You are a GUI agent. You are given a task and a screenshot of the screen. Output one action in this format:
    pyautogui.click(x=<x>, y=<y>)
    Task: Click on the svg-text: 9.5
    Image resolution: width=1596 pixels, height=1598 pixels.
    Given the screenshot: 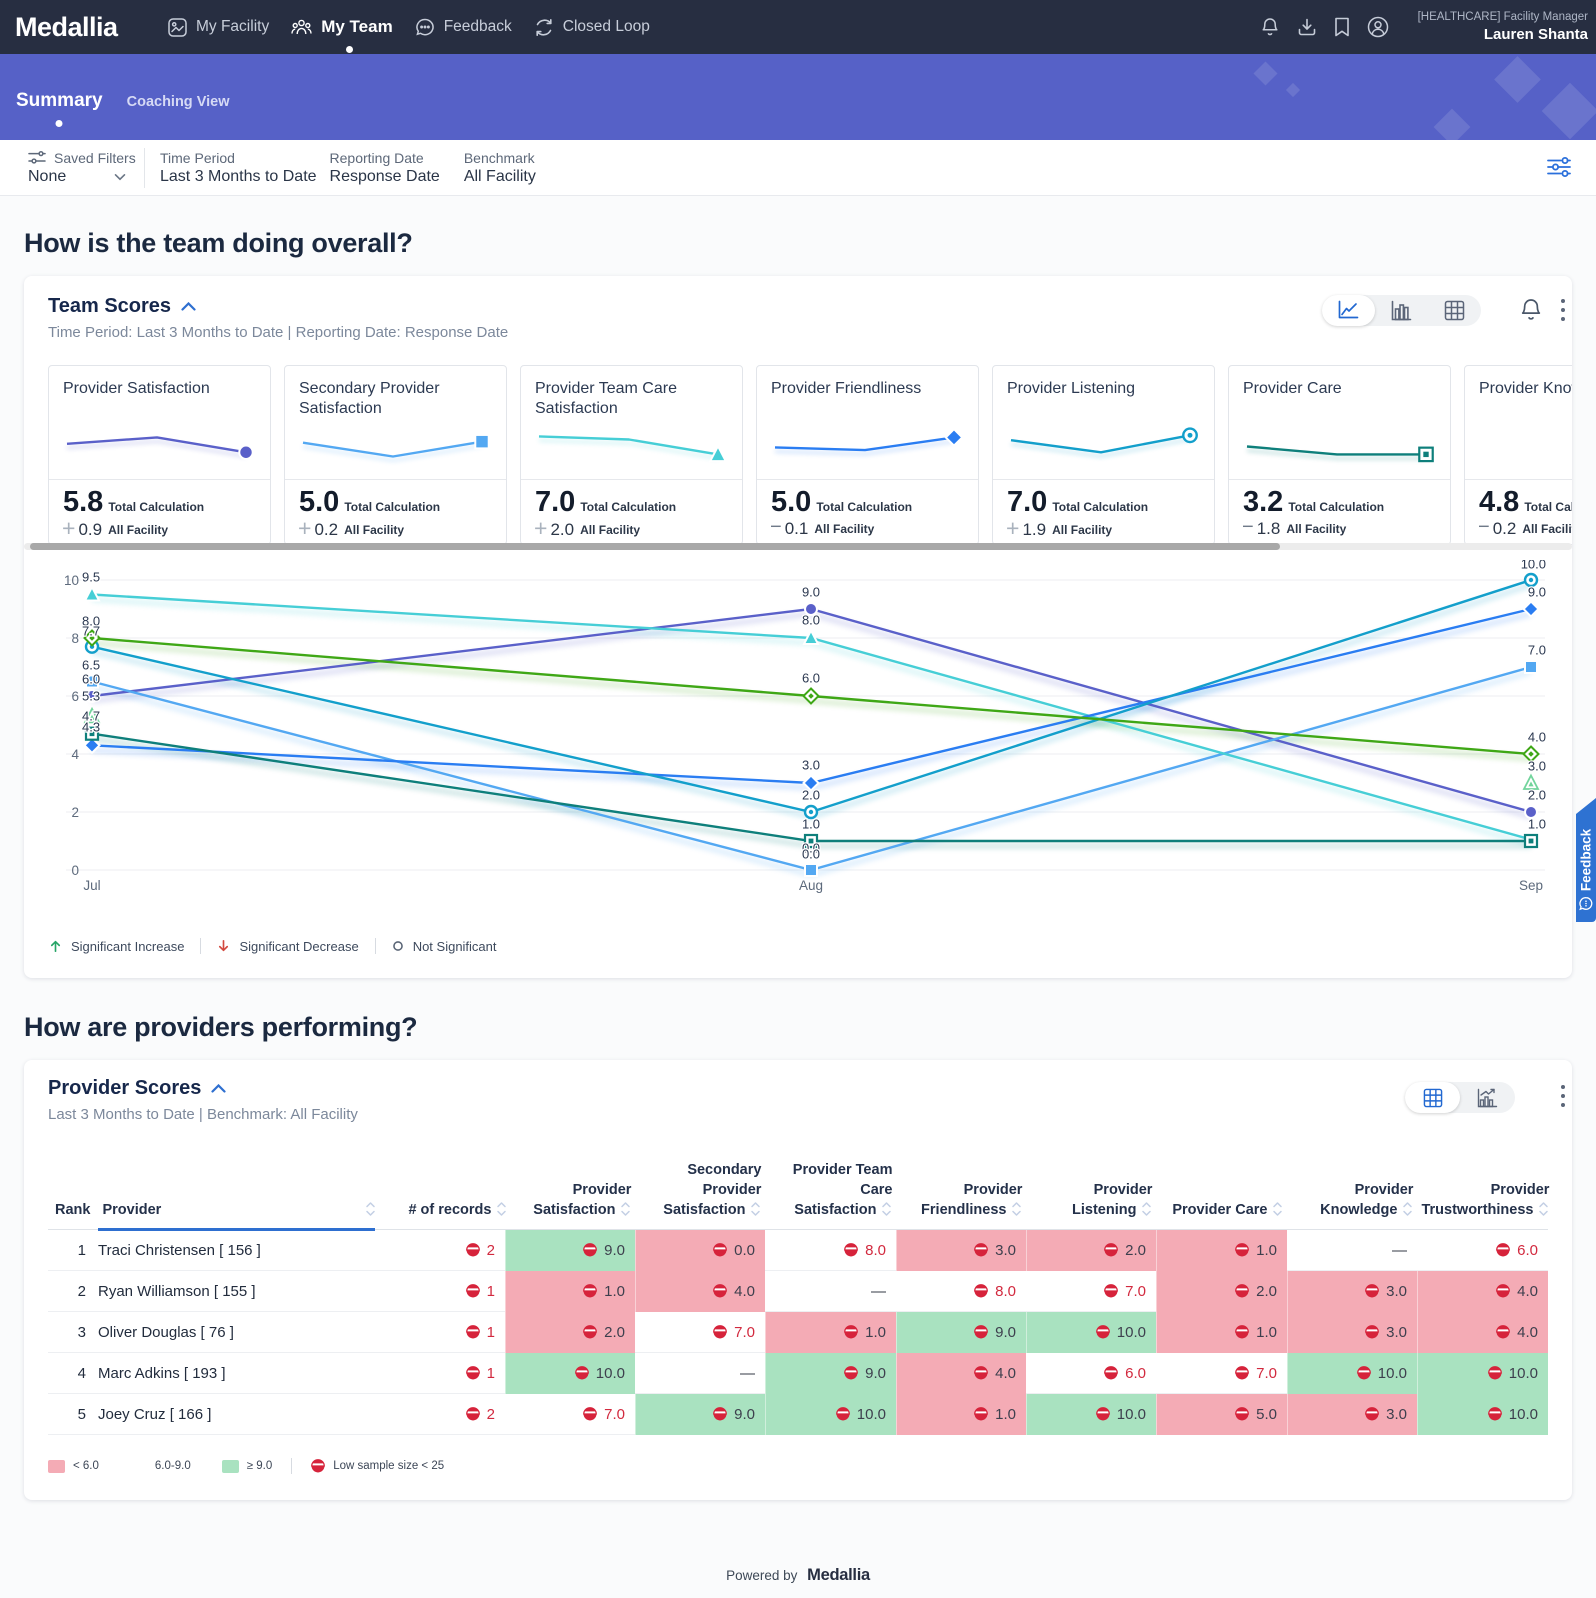 What is the action you would take?
    pyautogui.click(x=91, y=577)
    